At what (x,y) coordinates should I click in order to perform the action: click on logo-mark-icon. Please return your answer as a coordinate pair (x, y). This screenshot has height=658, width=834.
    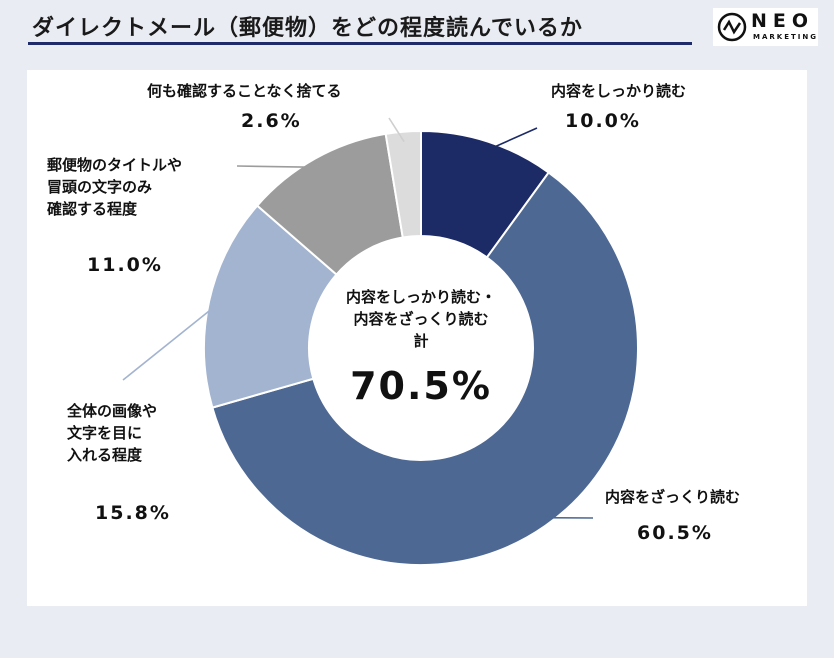
    Looking at the image, I should click on (732, 27).